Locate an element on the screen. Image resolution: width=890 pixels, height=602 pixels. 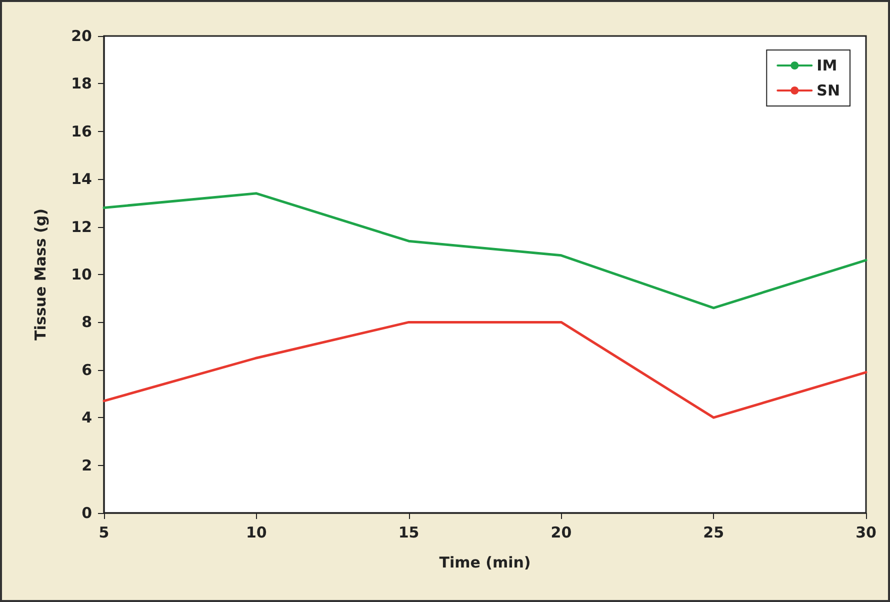
line-series is located at coordinates (485, 369).